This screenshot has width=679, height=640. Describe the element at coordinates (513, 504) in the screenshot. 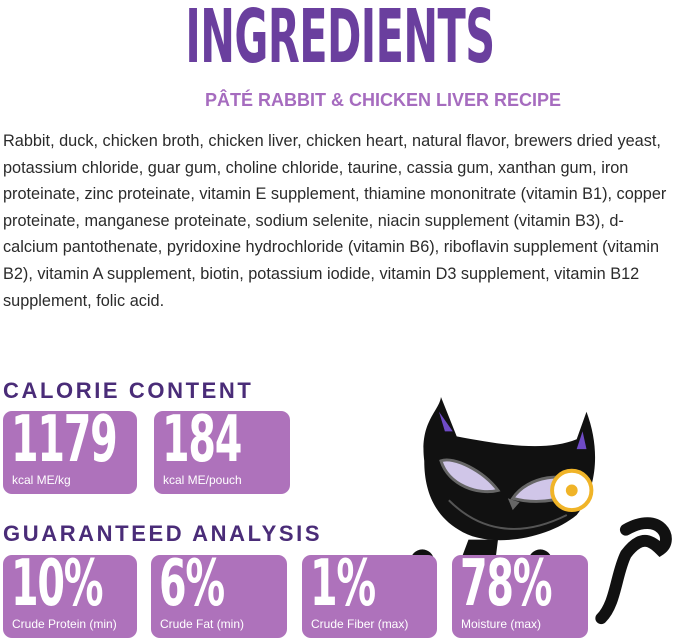

I see `cat-nose` at that location.